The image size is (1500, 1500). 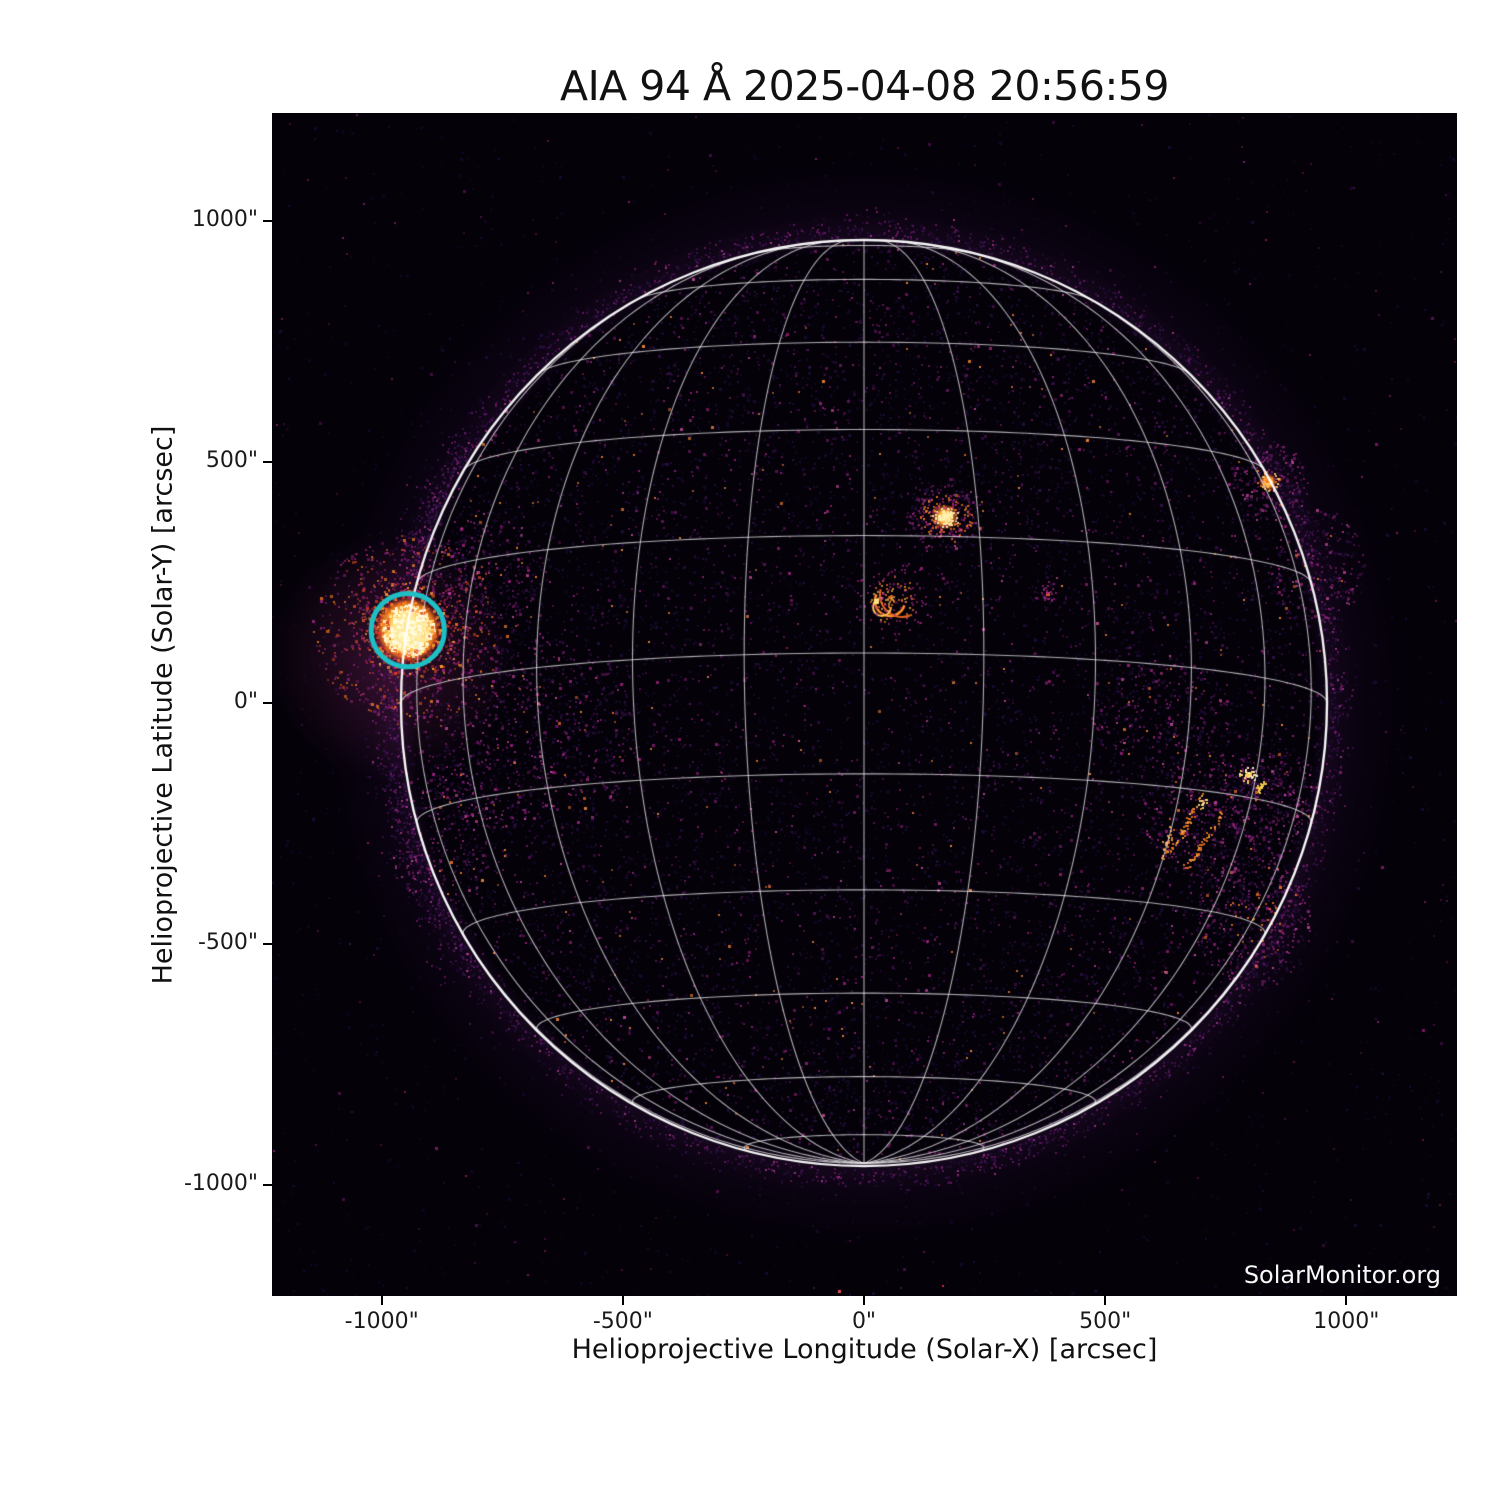 What do you see at coordinates (381, 1321) in the screenshot?
I see `x-tick-label: -1000"` at bounding box center [381, 1321].